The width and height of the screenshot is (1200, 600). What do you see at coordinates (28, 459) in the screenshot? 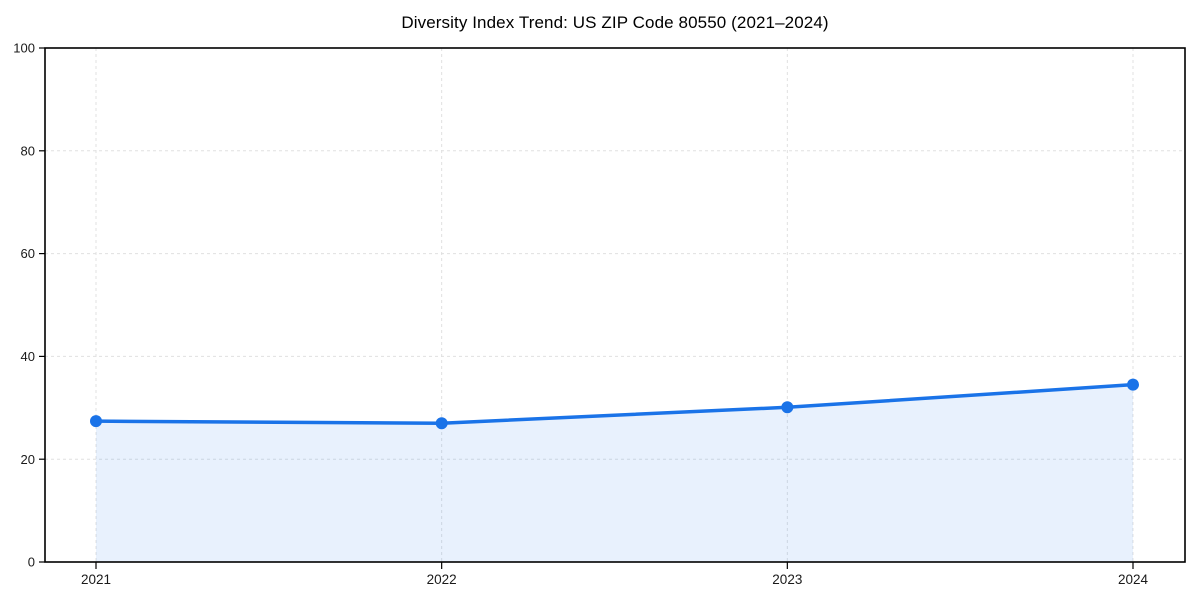
I see `y-axis-tick-label: 20` at bounding box center [28, 459].